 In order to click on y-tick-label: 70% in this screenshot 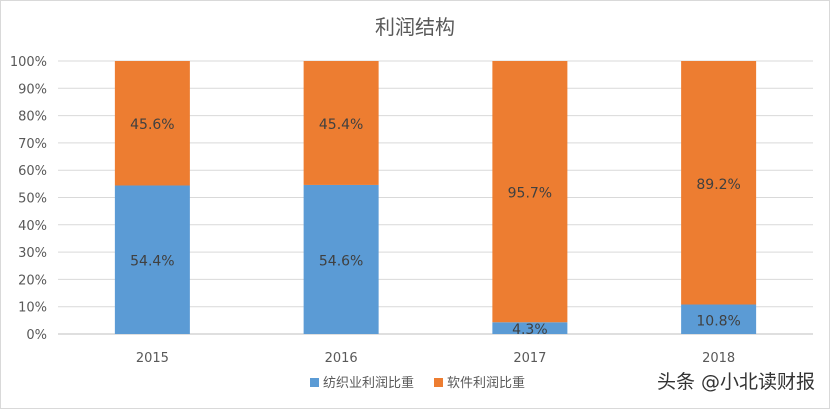, I will do `click(32, 144)`.